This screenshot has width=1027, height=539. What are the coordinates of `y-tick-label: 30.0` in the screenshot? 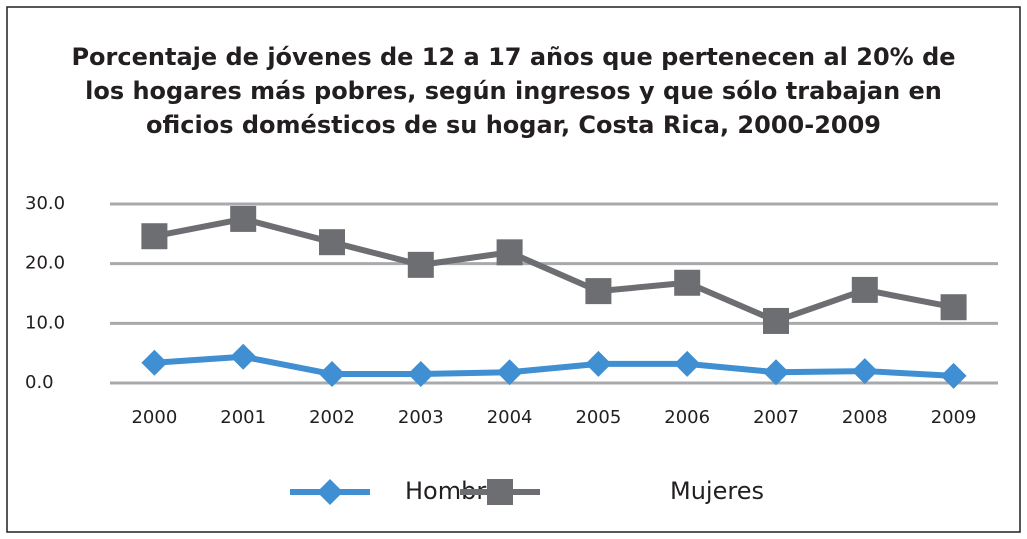 It's located at (45, 203).